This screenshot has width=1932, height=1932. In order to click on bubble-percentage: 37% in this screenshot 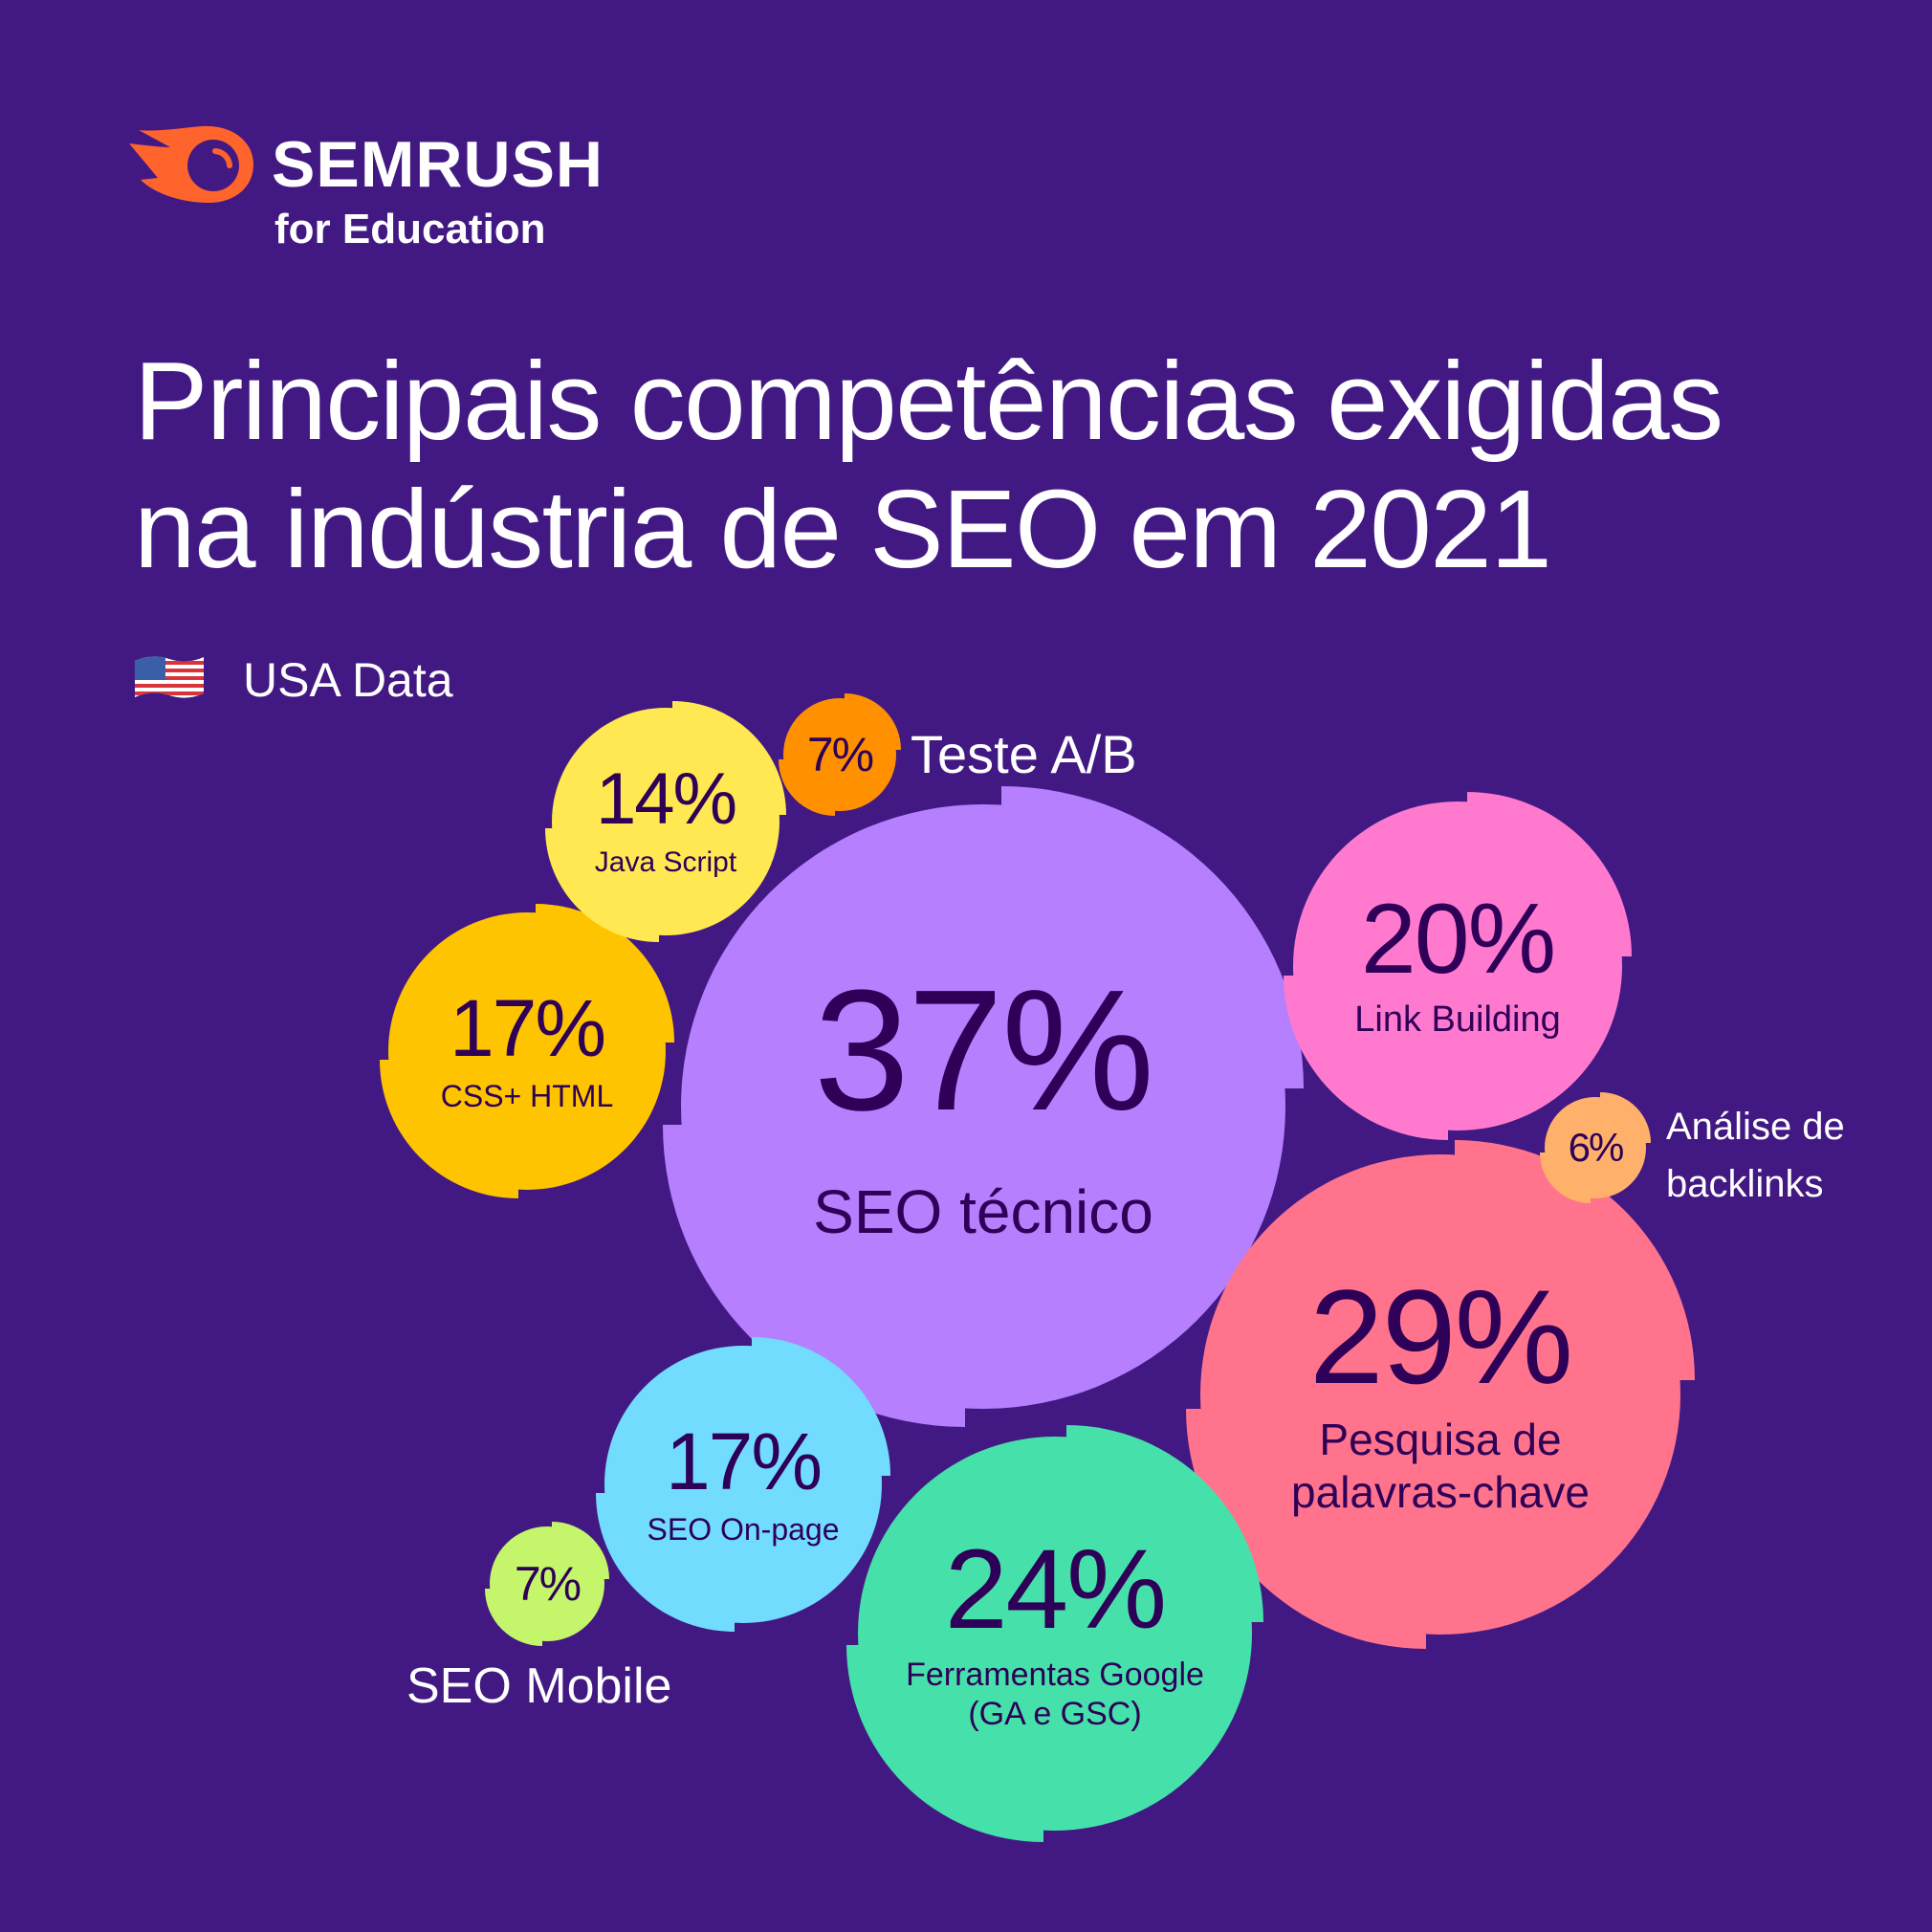, I will do `click(984, 1050)`.